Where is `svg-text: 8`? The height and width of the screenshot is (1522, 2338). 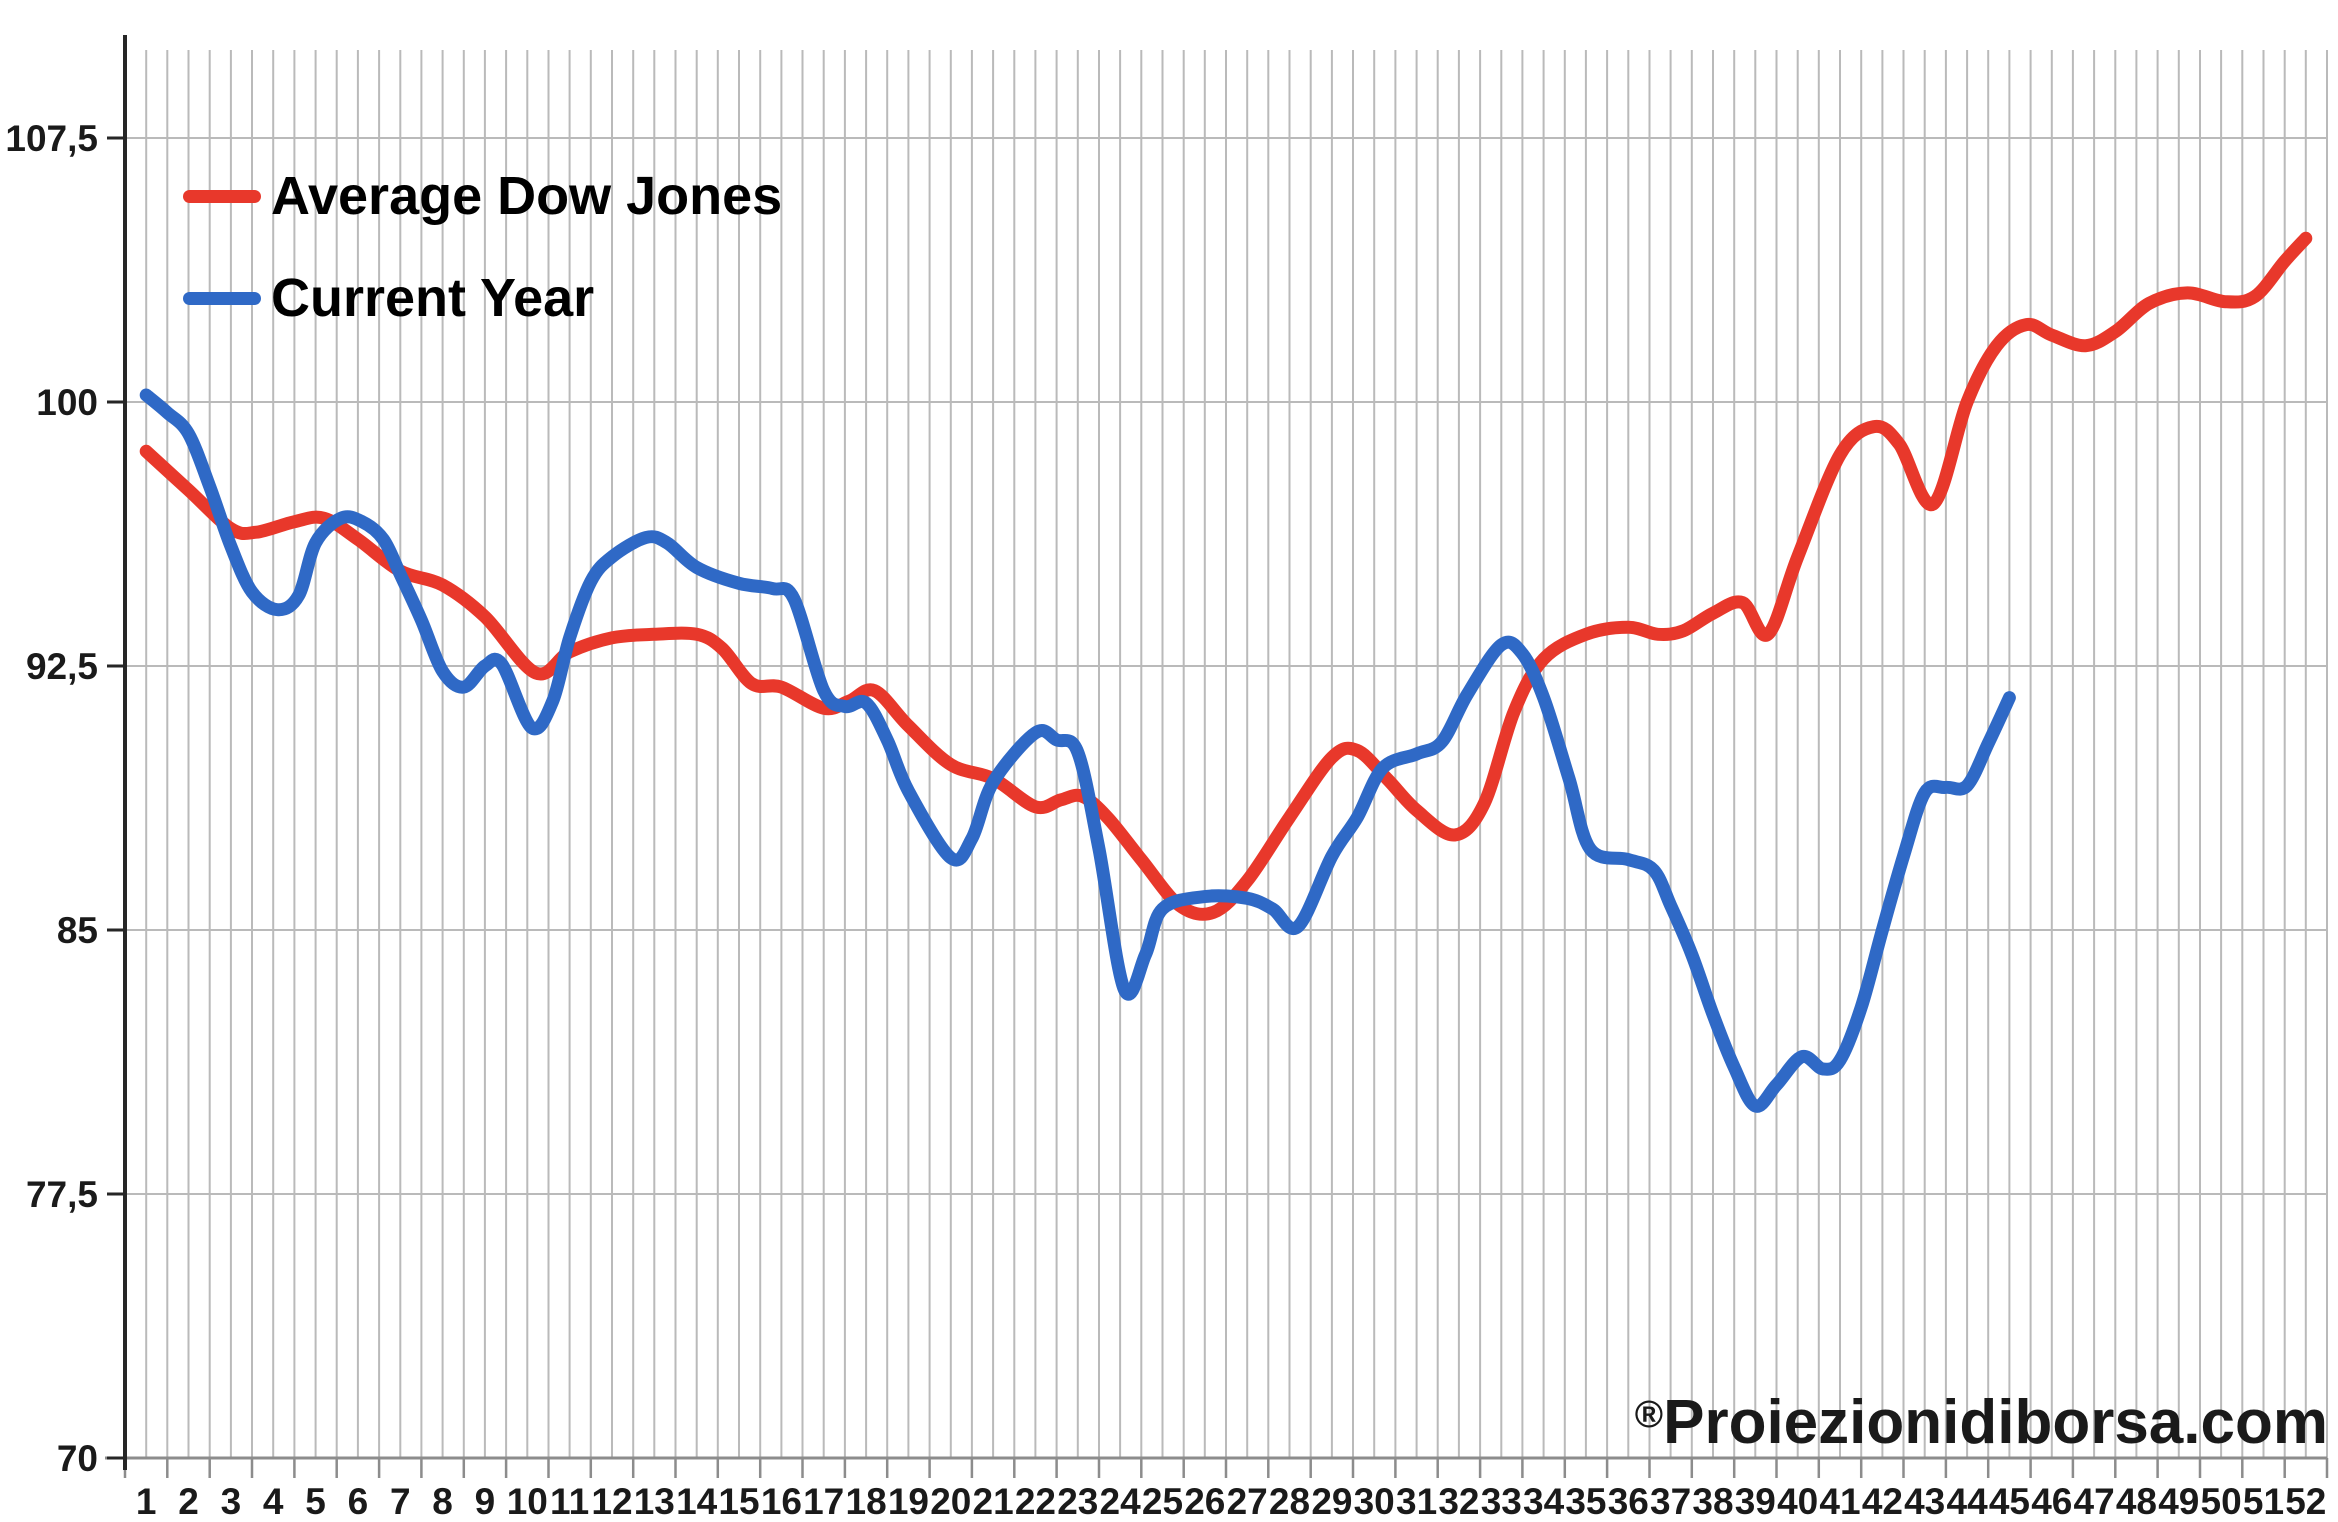 svg-text: 8 is located at coordinates (442, 1501).